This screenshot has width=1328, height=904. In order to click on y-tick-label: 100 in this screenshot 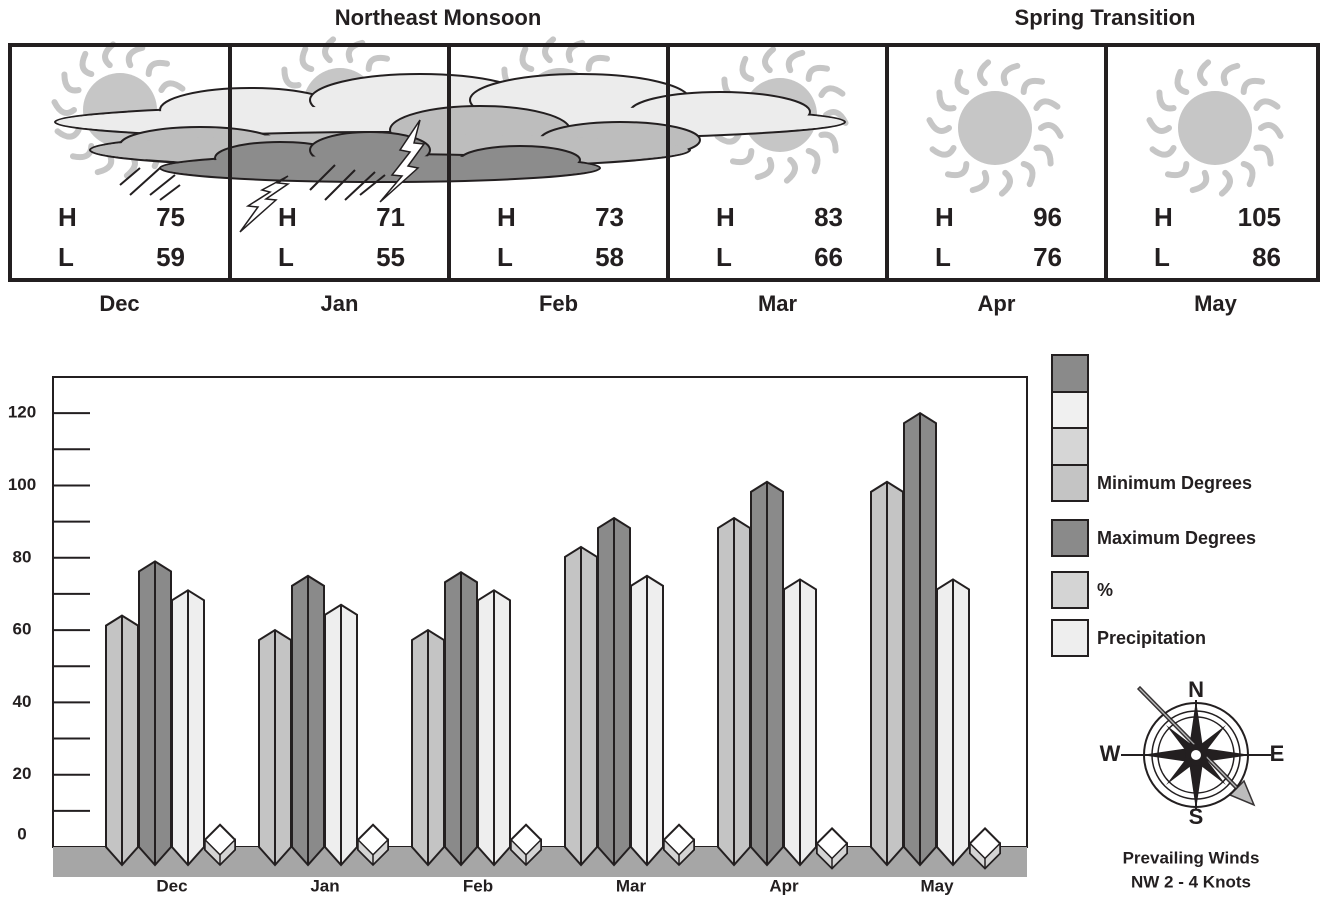, I will do `click(22, 484)`.